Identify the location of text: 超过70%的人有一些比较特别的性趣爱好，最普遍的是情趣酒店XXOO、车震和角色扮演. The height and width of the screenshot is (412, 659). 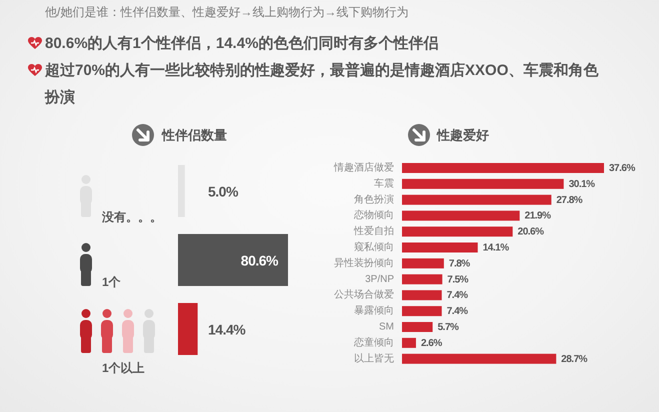
(321, 84).